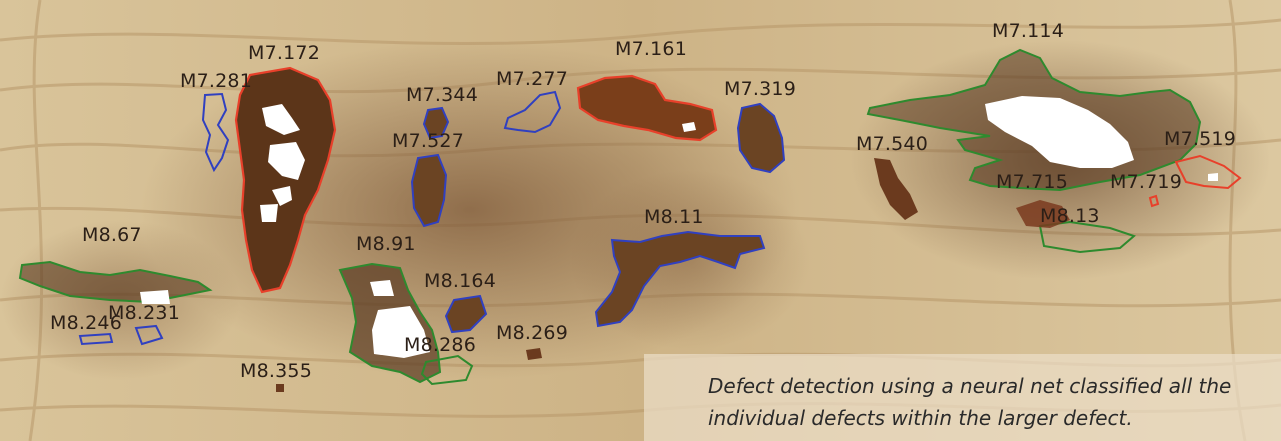 This screenshot has width=1281, height=441. Describe the element at coordinates (1028, 31) in the screenshot. I see `label-m7-114: M7.114` at that location.